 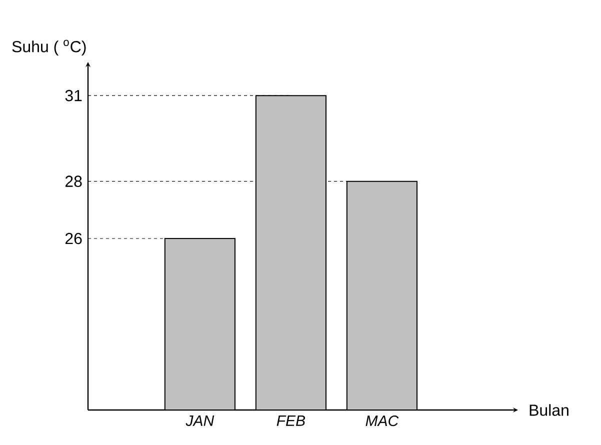 What do you see at coordinates (49, 48) in the screenshot?
I see `y-axis-title: Suhu ( $^{o}$C)` at bounding box center [49, 48].